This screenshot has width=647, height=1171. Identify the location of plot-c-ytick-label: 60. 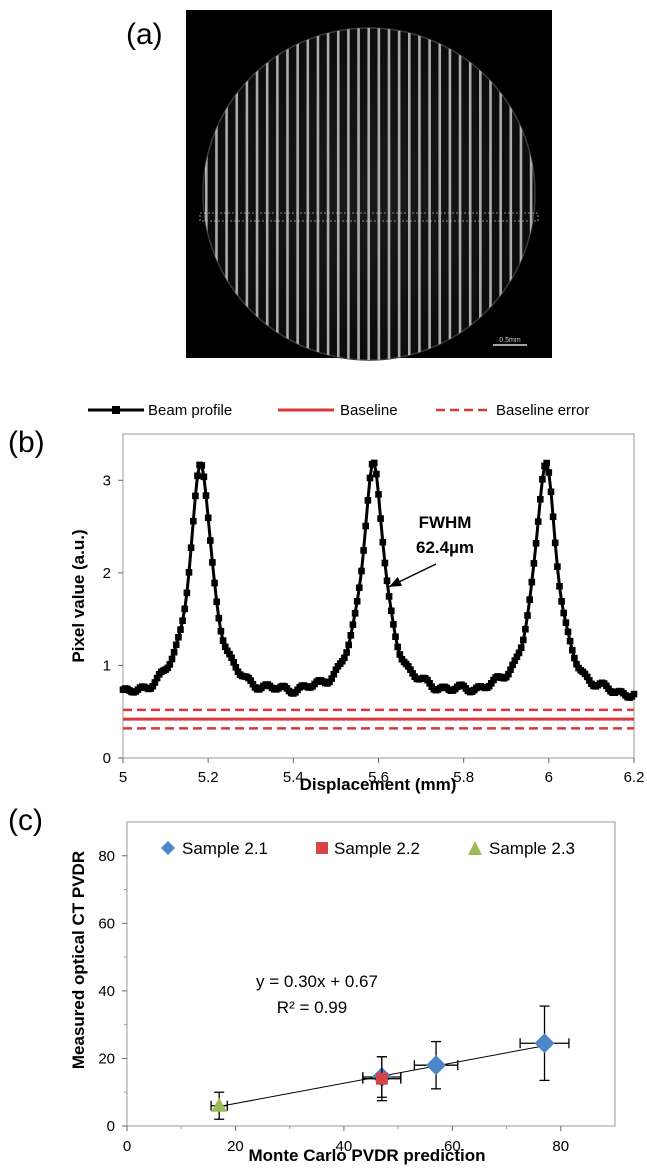
(106, 923).